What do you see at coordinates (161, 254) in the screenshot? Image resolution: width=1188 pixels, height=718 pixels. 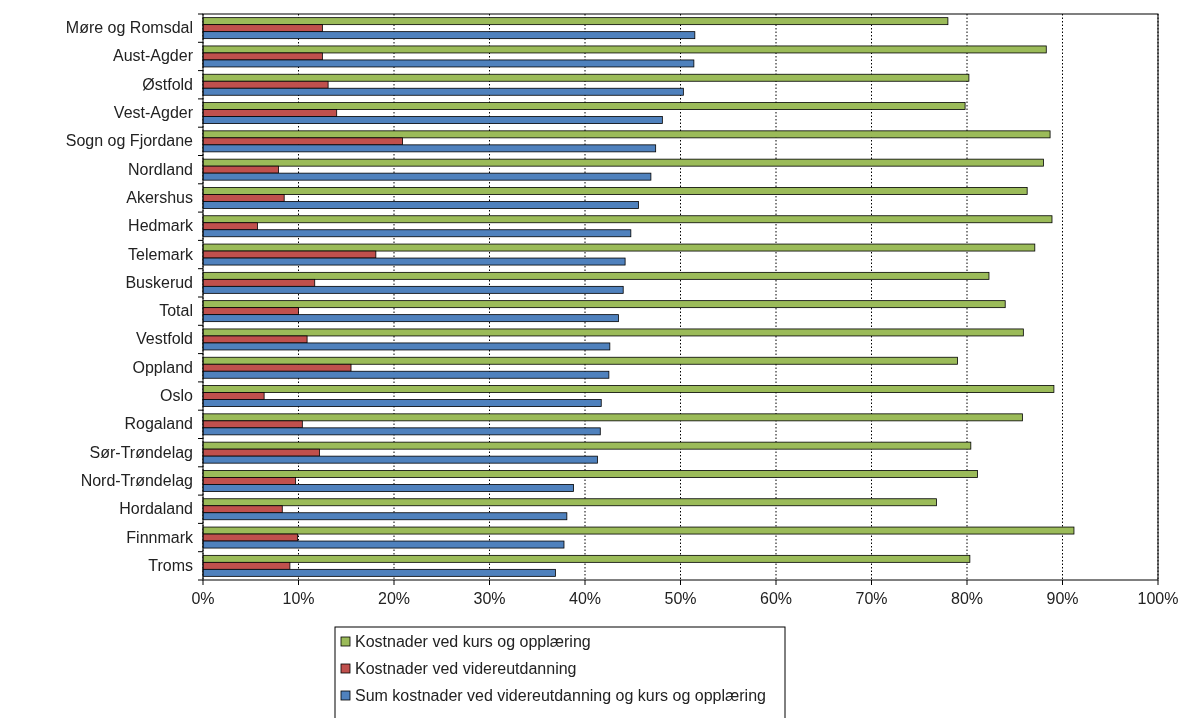 I see `y-tick-label: Telemark` at bounding box center [161, 254].